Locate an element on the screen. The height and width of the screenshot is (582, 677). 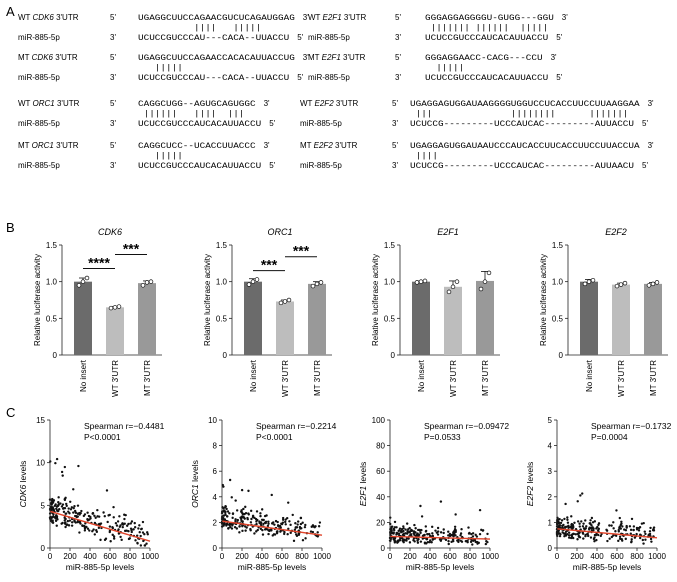
pairing-bars: ||||||| |||||| ||||| is located at coordinates (486, 28).